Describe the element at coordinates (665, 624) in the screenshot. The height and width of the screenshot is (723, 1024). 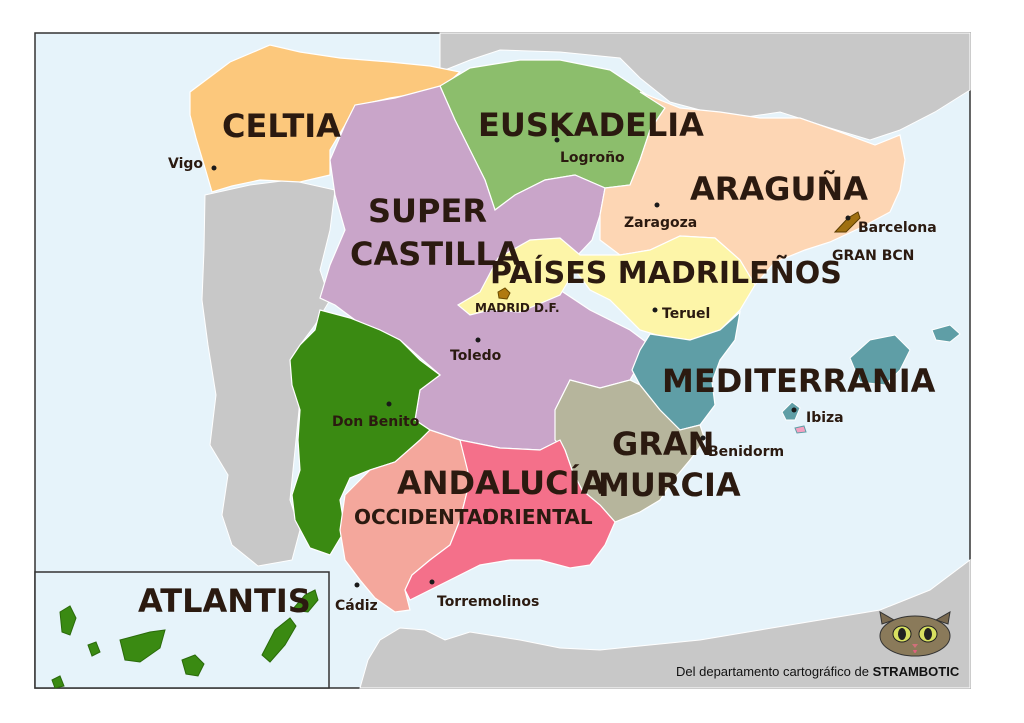
I see `africa-land` at that location.